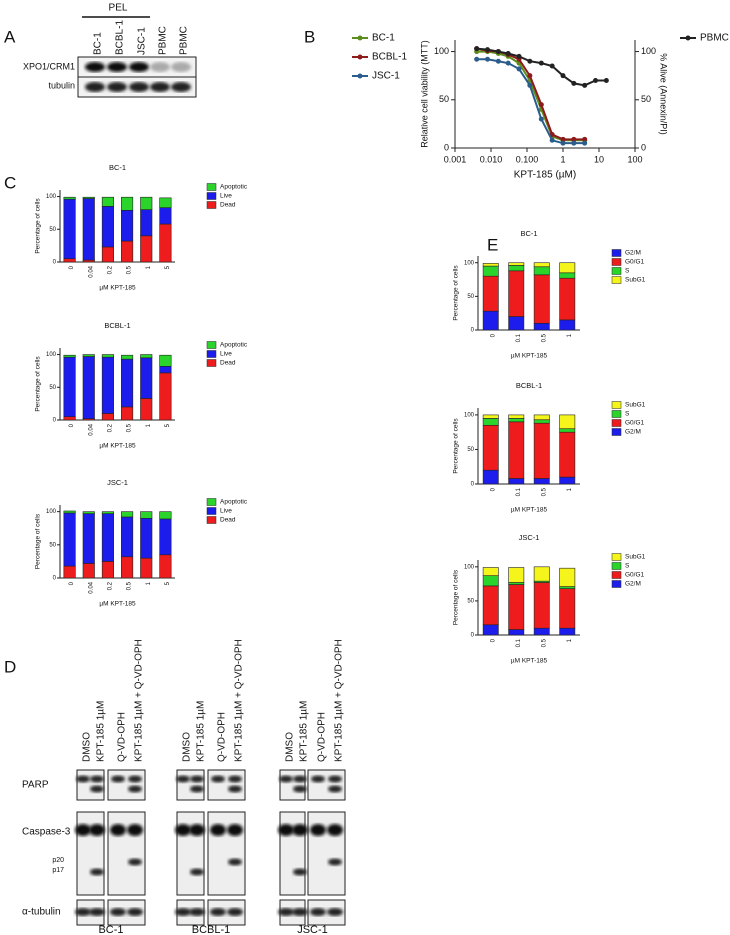 The width and height of the screenshot is (730, 935). I want to click on lane-label: BC-1, so click(98, 43).